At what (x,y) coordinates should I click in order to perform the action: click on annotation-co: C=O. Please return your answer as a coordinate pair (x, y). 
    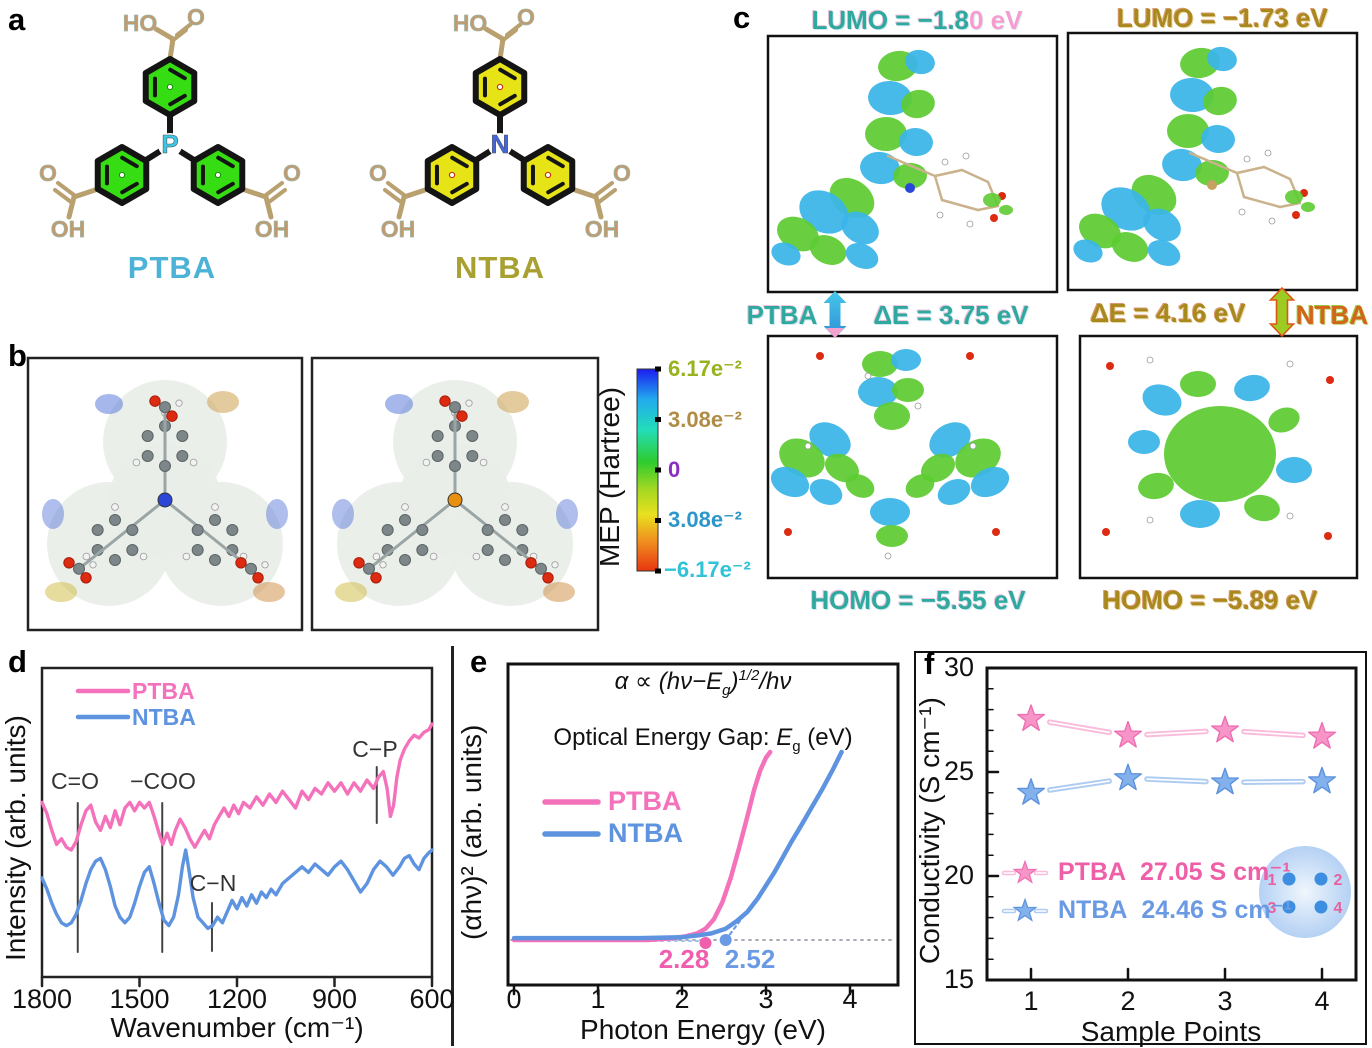
    Looking at the image, I should click on (75, 781).